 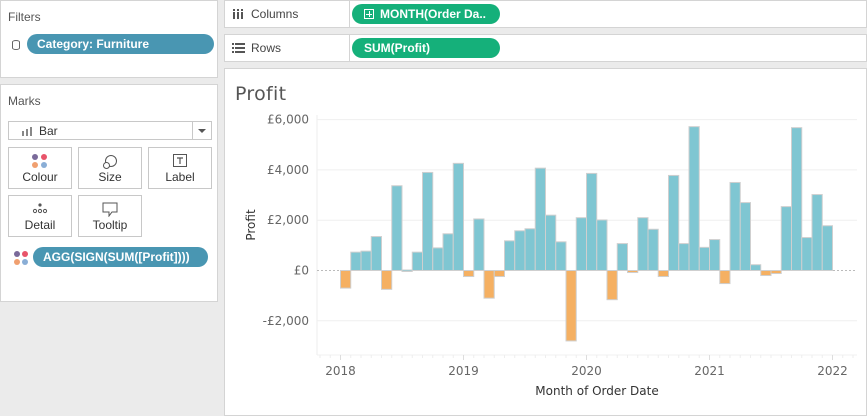 What do you see at coordinates (520, 250) in the screenshot?
I see `bar-jun-2019` at bounding box center [520, 250].